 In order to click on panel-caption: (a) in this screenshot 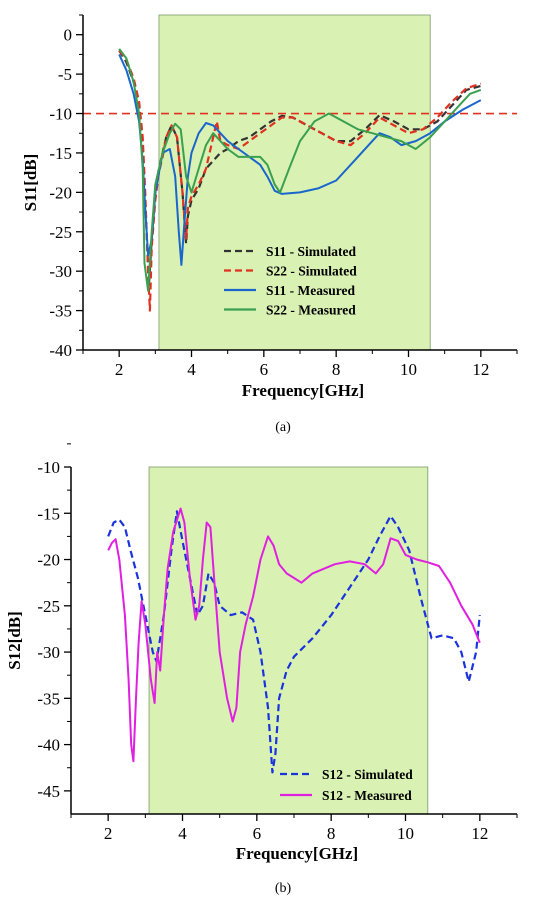, I will do `click(283, 427)`.